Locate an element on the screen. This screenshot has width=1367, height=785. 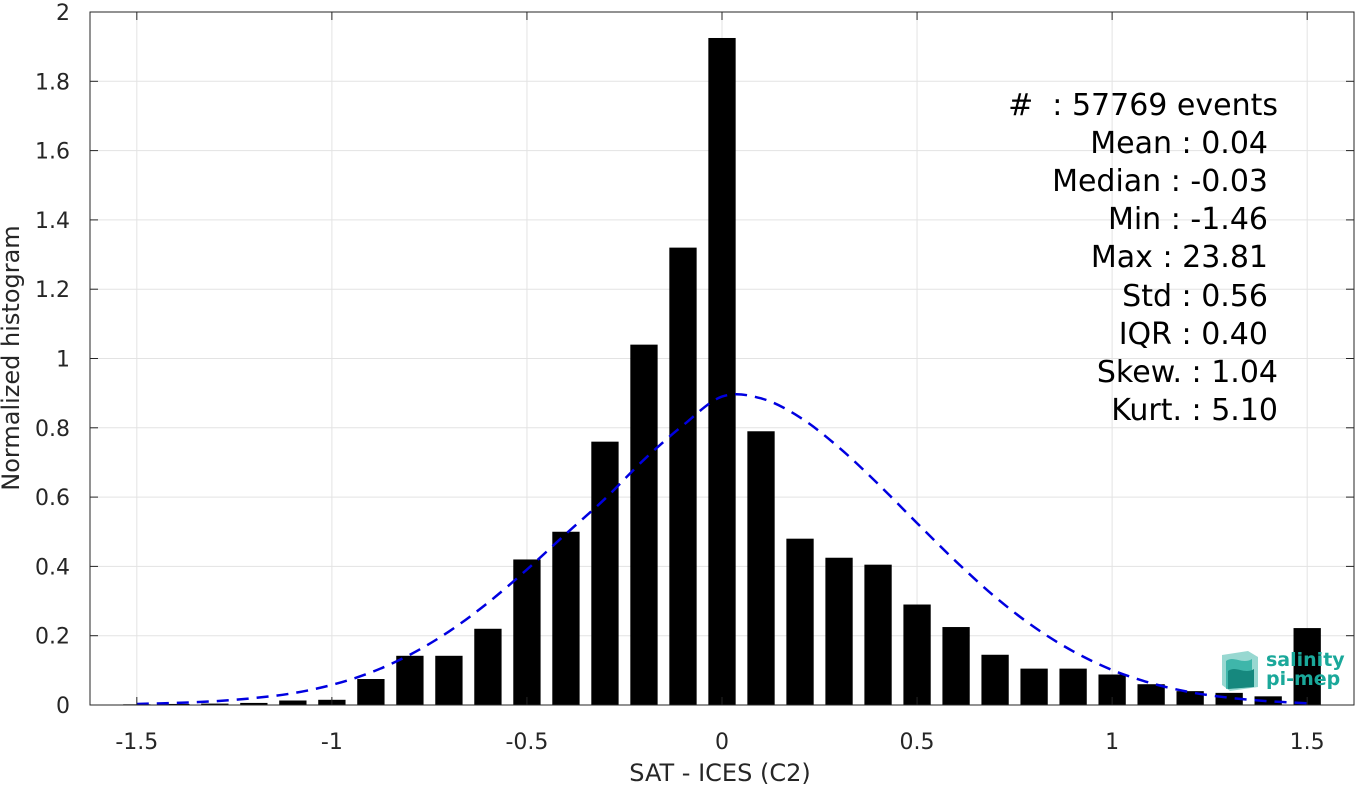
x-axis-label: SAT - ICES (C2) is located at coordinates (719, 772).